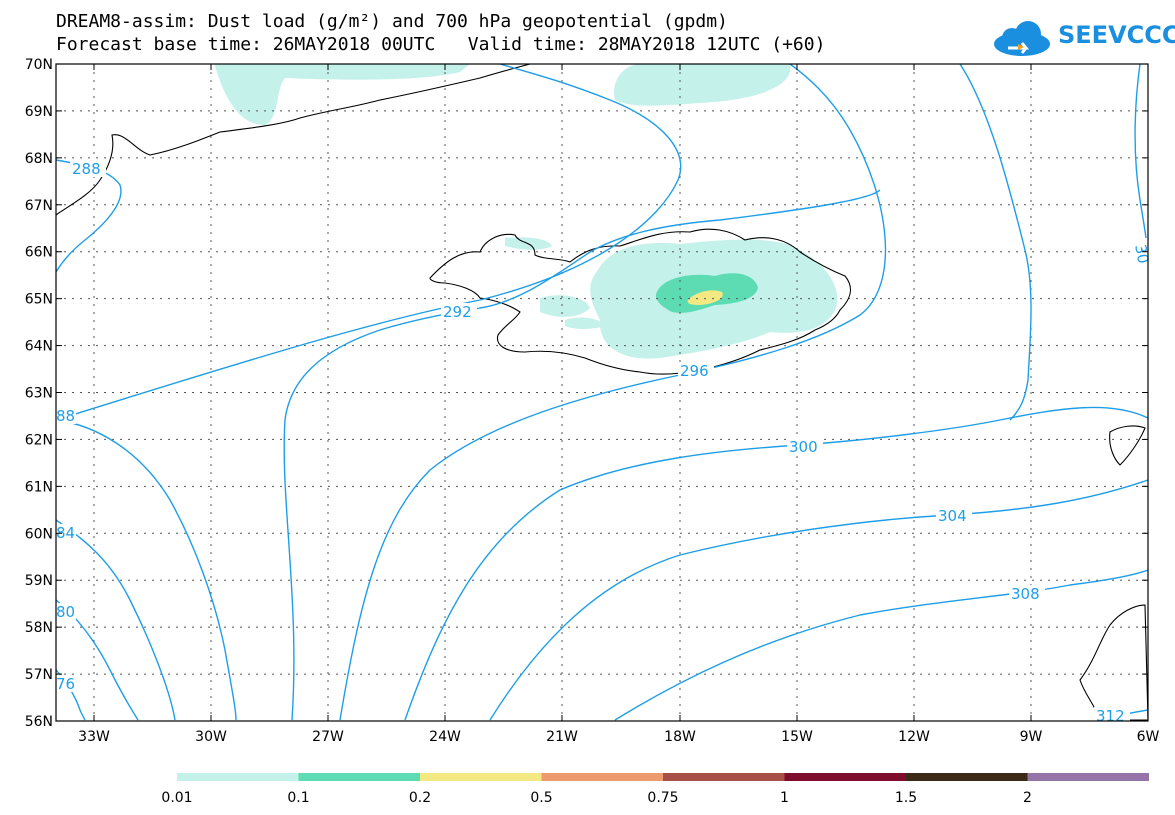 The width and height of the screenshot is (1175, 815). Describe the element at coordinates (293, 140) in the screenshot. I see `coast-greenland` at that location.